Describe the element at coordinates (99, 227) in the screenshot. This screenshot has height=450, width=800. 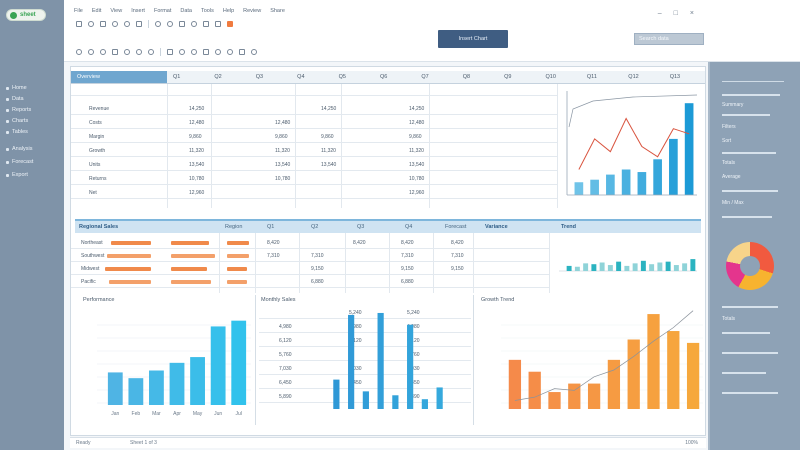
I see `section-title: Regional Sales` at that location.